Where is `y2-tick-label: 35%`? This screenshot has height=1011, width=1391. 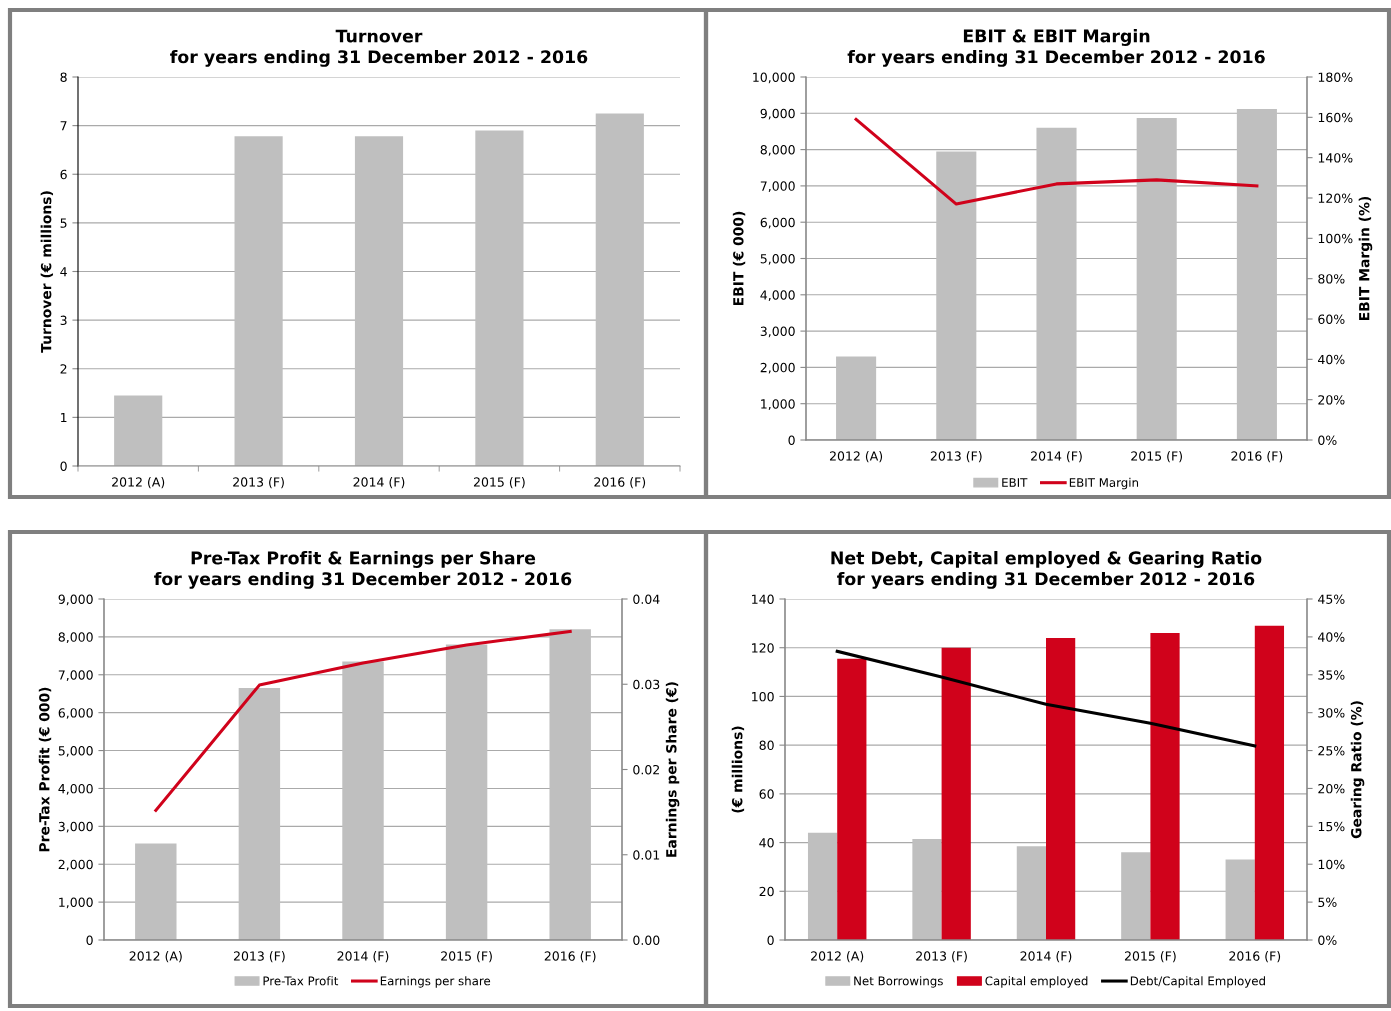 y2-tick-label: 35% is located at coordinates (1331, 675).